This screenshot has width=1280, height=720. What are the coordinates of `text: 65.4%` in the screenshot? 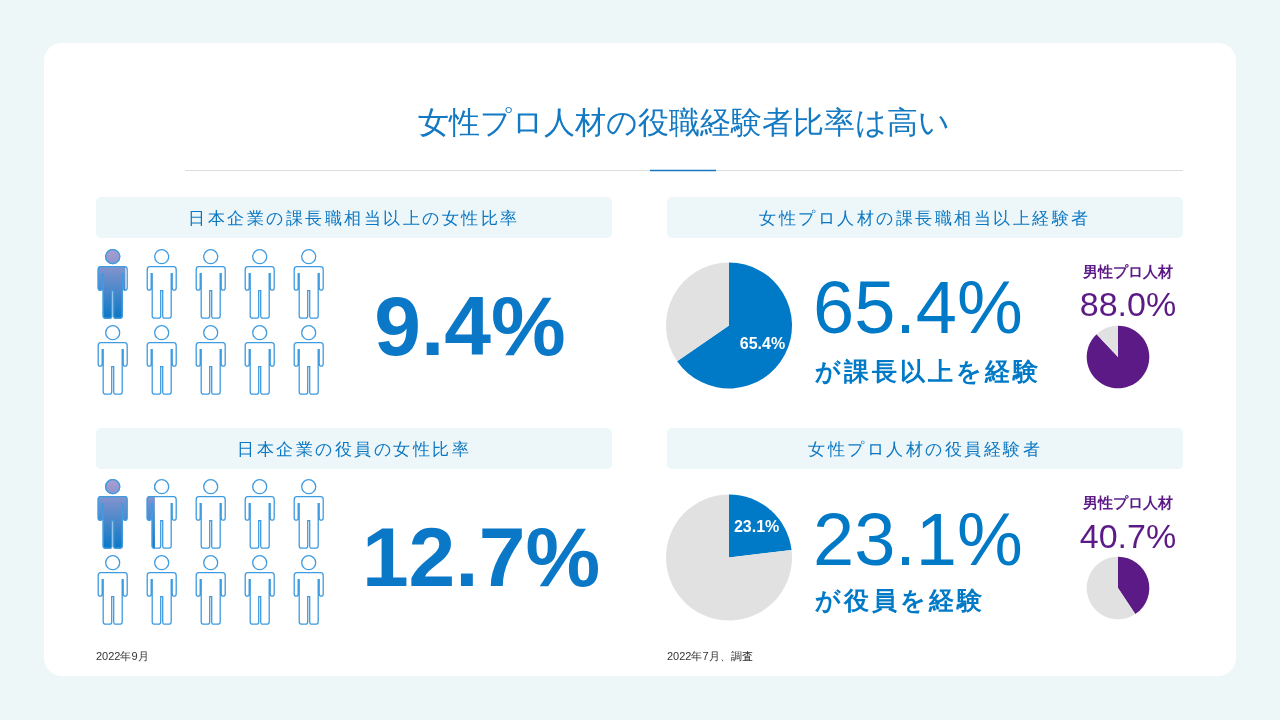 It's located at (918, 307).